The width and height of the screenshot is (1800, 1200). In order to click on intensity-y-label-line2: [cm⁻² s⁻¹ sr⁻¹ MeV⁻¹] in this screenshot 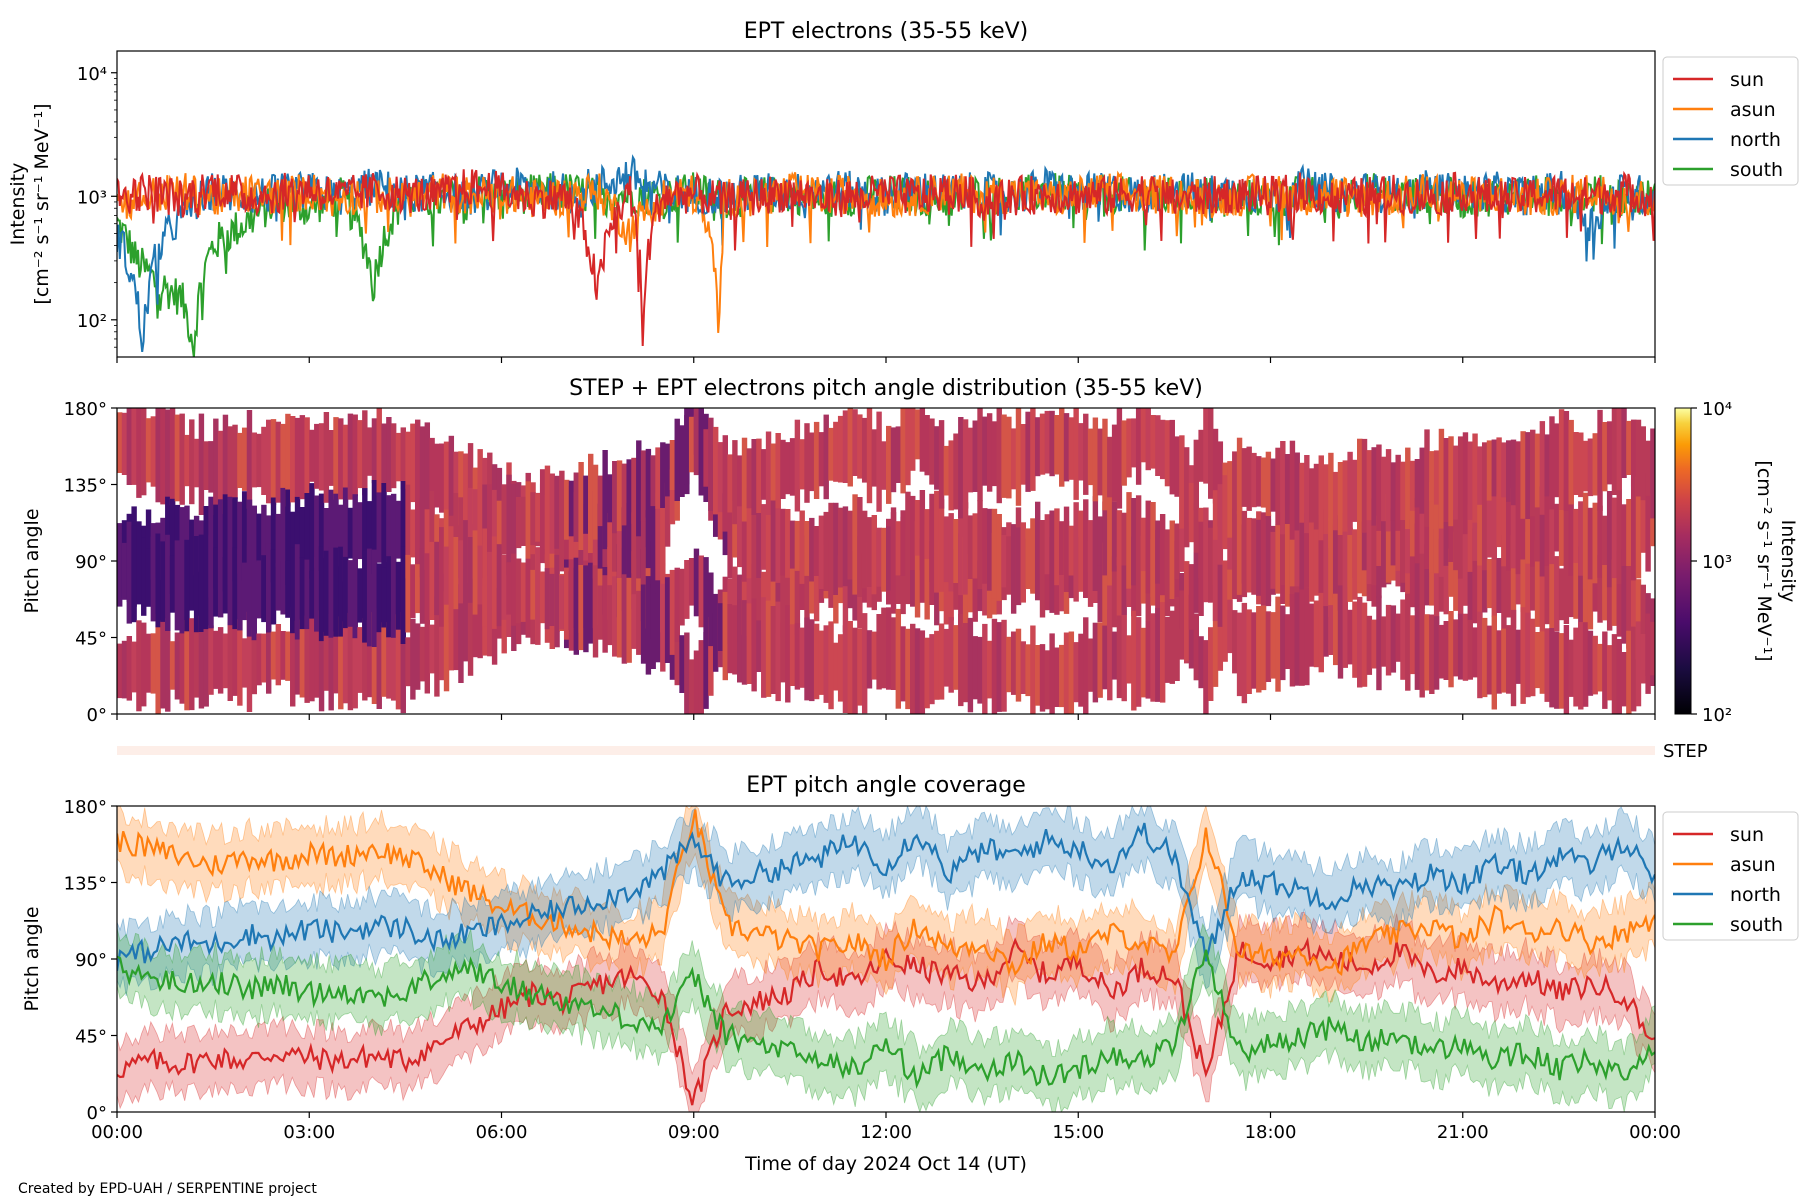, I will do `click(42, 203)`.